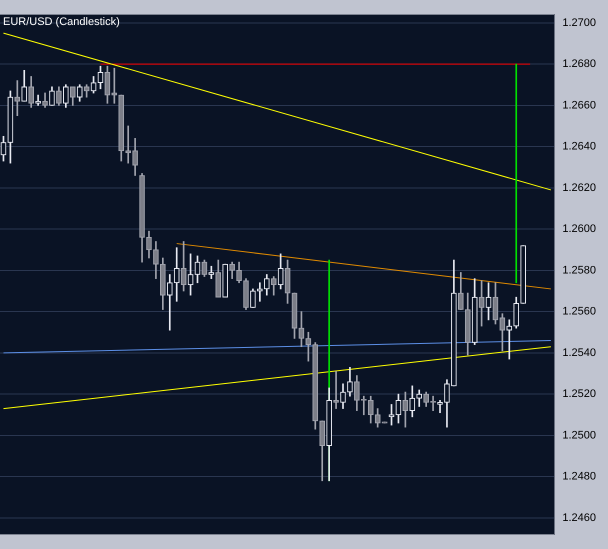 The width and height of the screenshot is (608, 549). Describe the element at coordinates (440, 407) in the screenshot. I see `candlestick` at that location.